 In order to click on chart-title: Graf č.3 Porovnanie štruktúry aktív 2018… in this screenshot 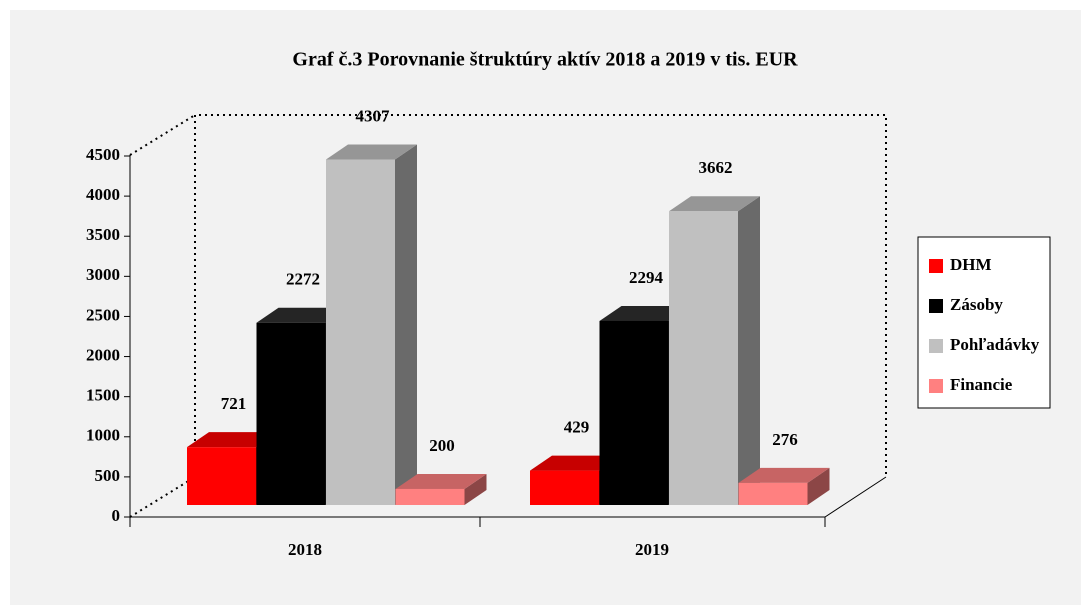, I will do `click(545, 60)`.